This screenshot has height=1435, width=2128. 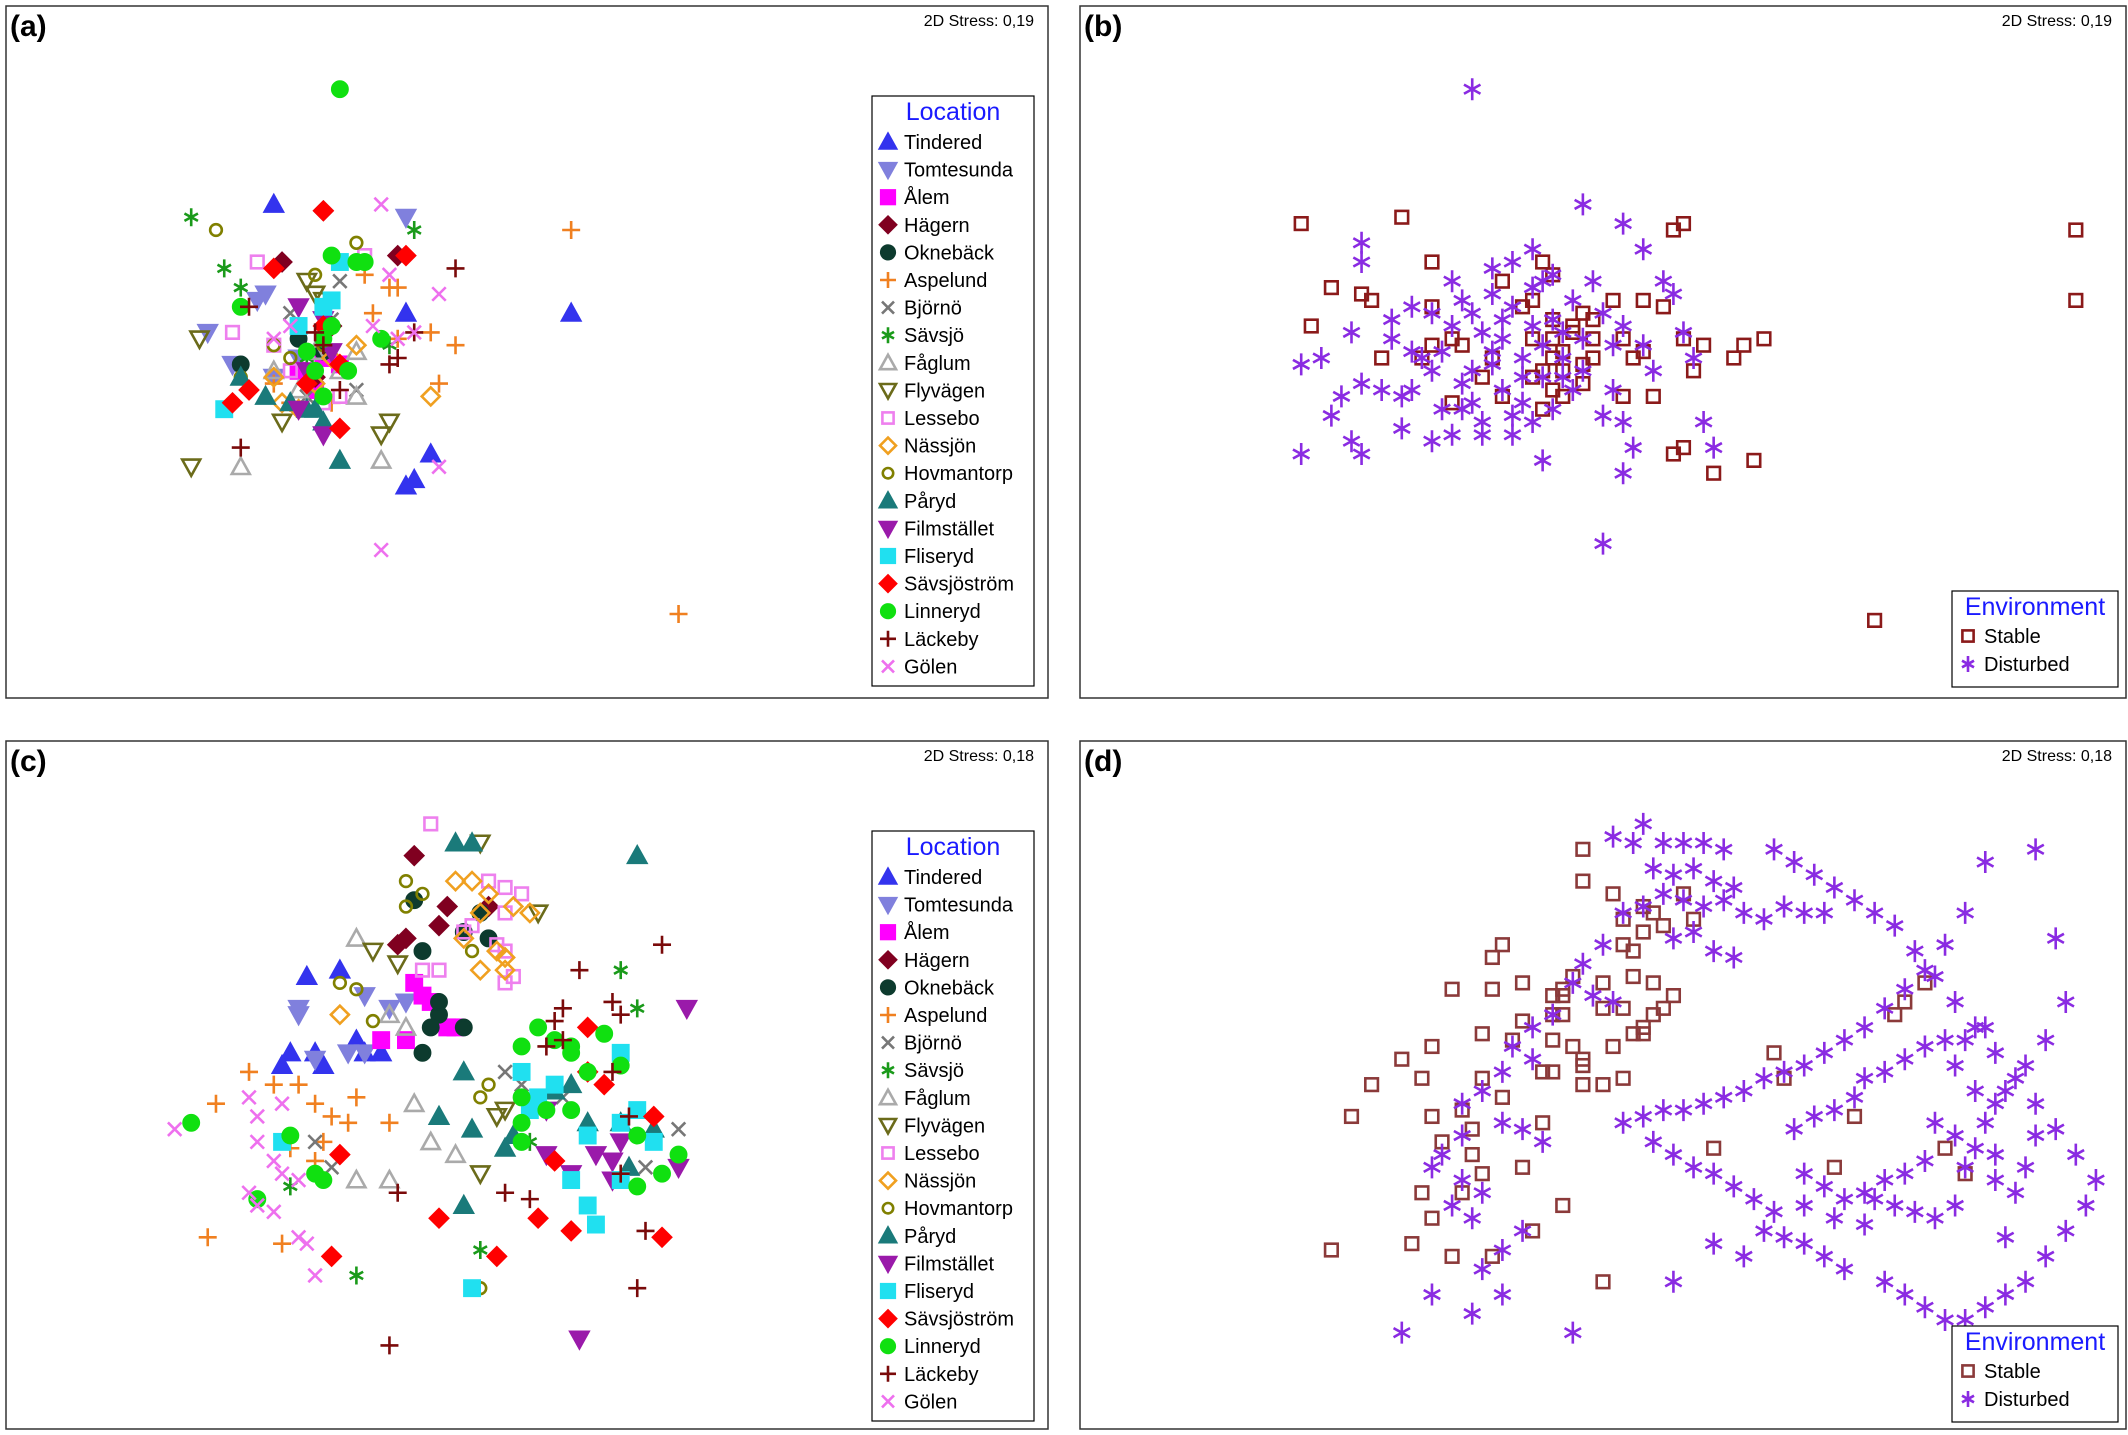 I want to click on point-lessebo, so click(x=232, y=332).